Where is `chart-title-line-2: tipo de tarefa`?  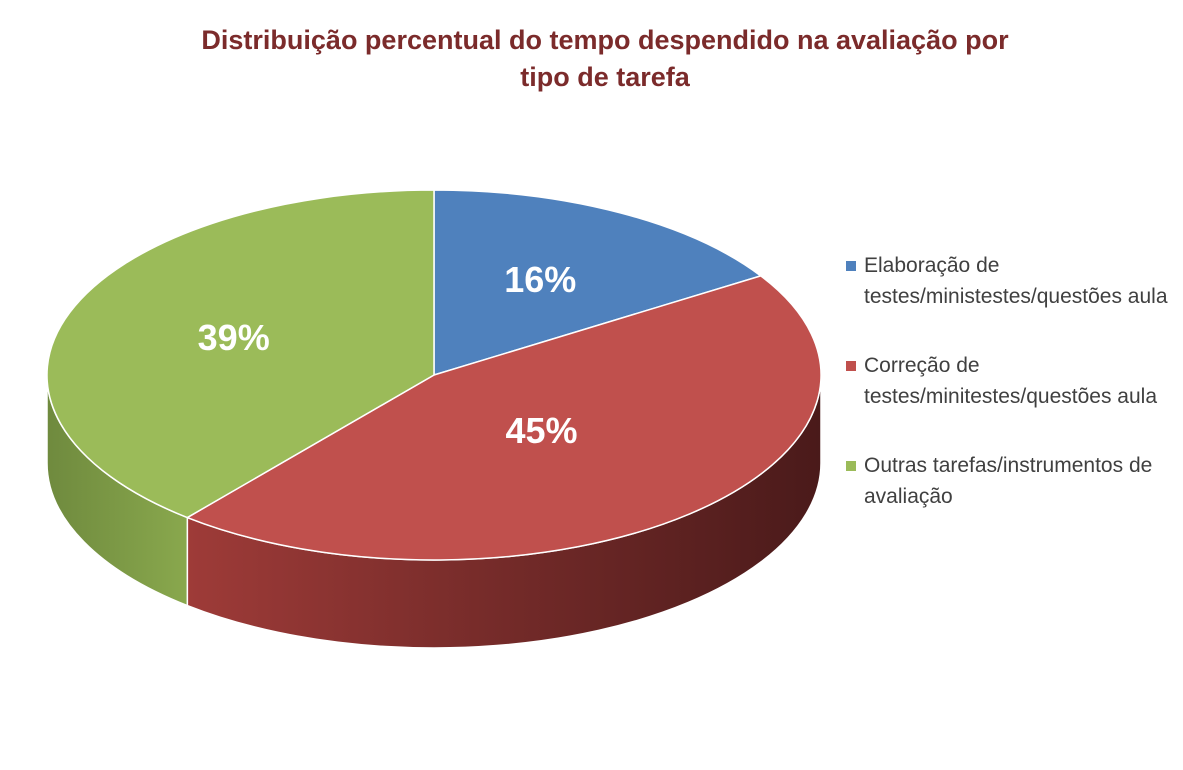
chart-title-line-2: tipo de tarefa is located at coordinates (605, 77).